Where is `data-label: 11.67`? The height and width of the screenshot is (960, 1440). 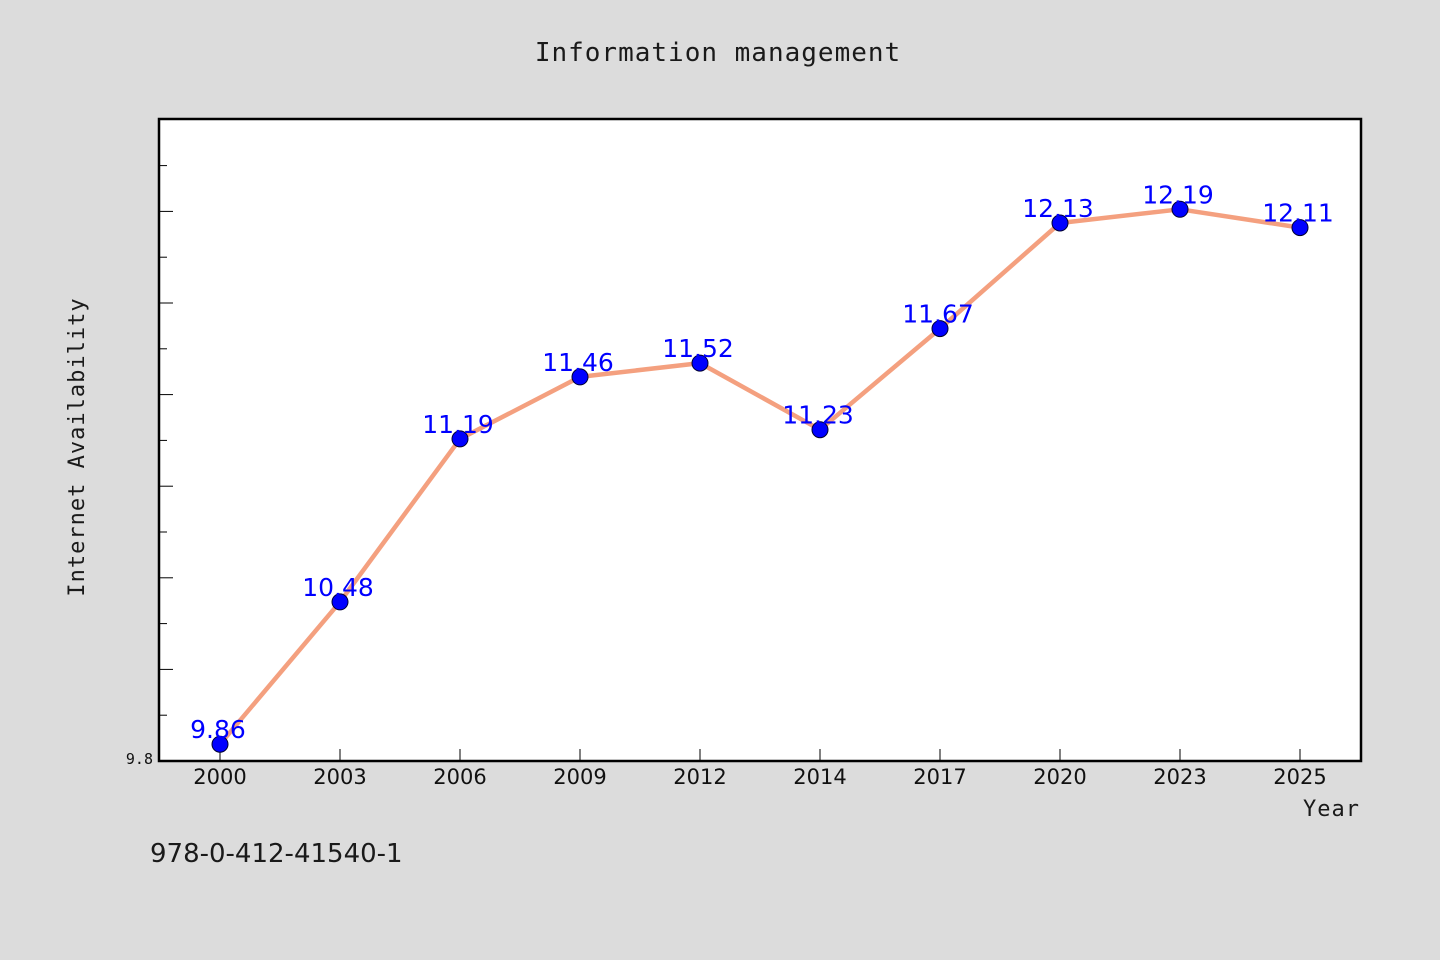
data-label: 11.67 is located at coordinates (938, 314).